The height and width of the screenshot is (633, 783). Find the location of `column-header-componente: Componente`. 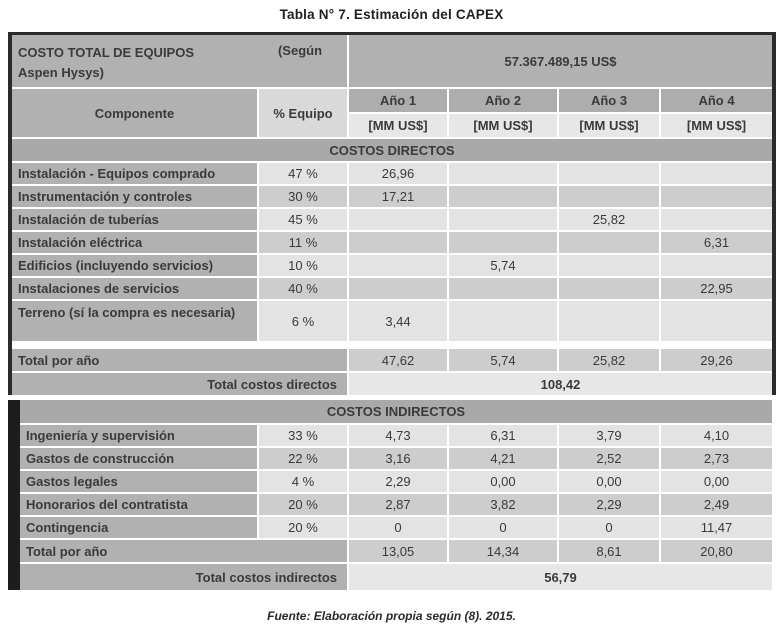

column-header-componente: Componente is located at coordinates (134, 113).